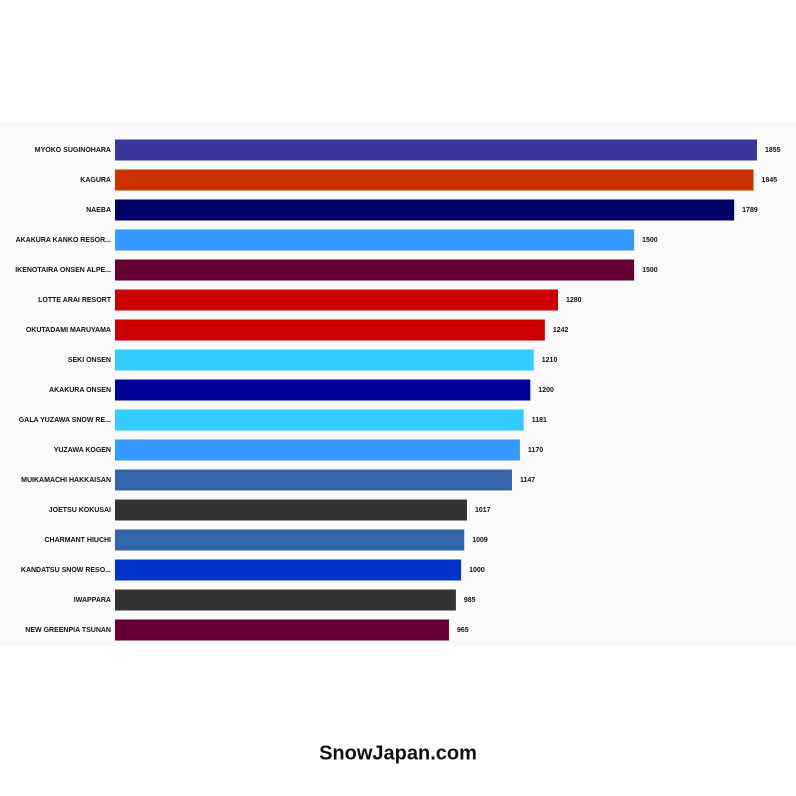 The width and height of the screenshot is (796, 796). I want to click on value-label: 1845, so click(770, 180).